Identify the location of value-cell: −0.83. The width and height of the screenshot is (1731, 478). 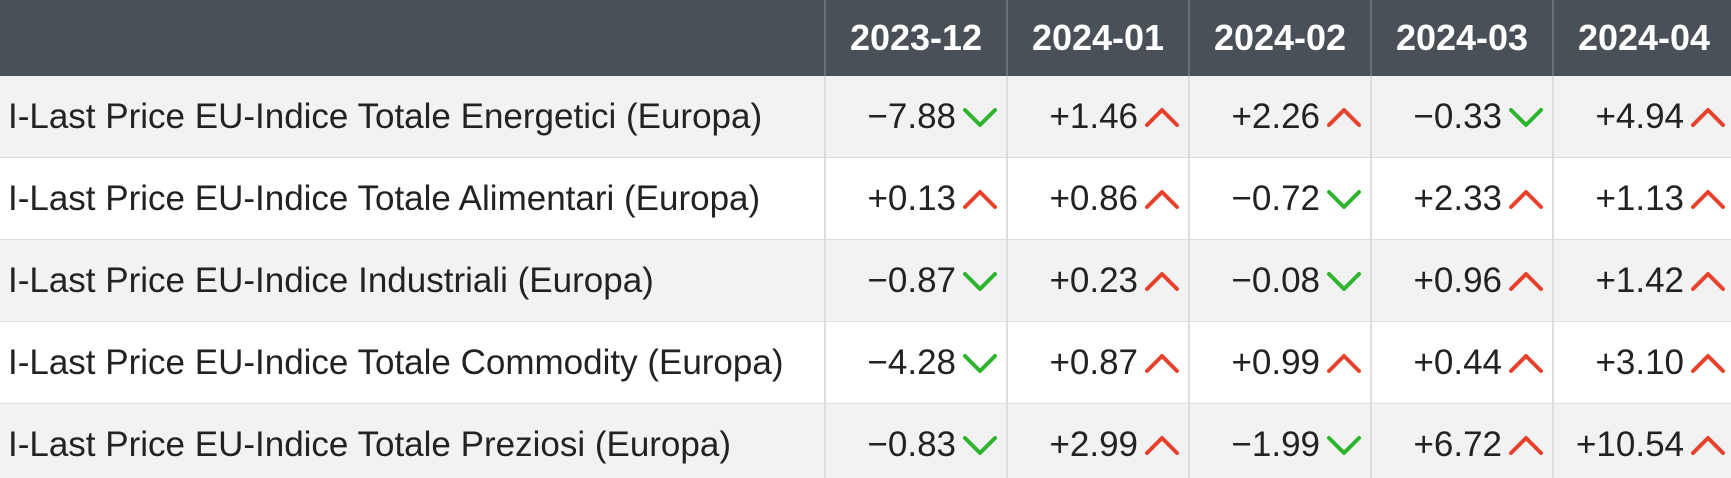
(915, 441).